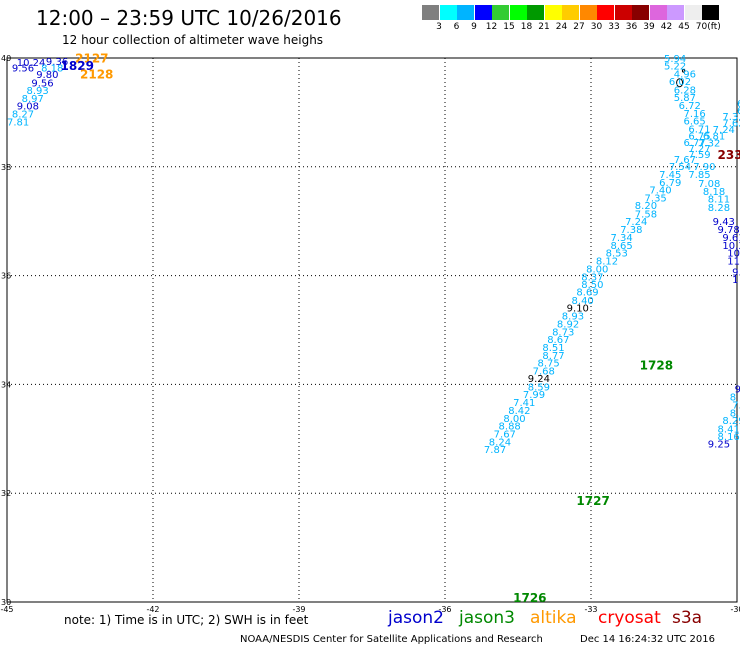 The image size is (740, 650). What do you see at coordinates (736, 405) in the screenshot?
I see `wave-height-value: 7.` at bounding box center [736, 405].